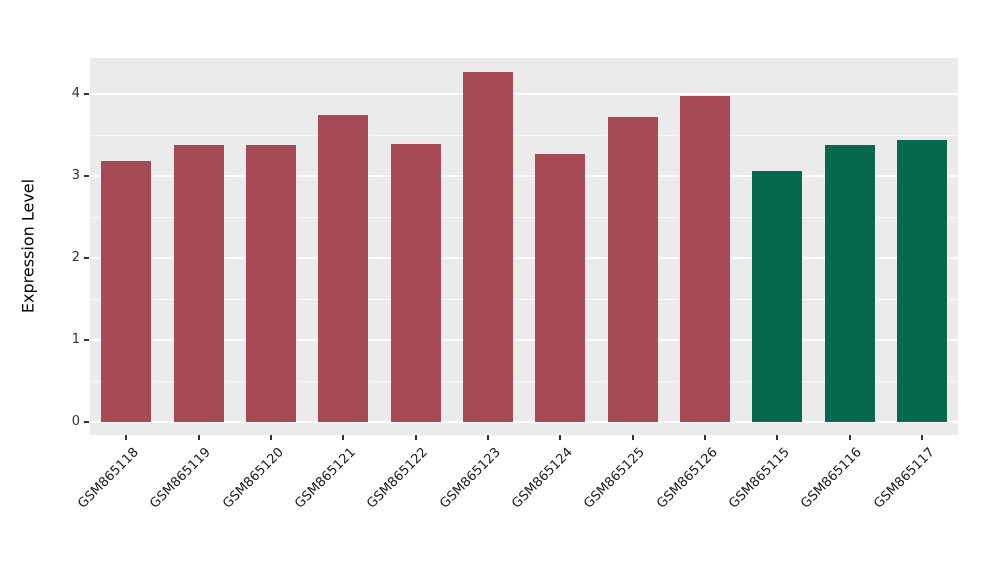 The width and height of the screenshot is (1000, 580). What do you see at coordinates (108, 478) in the screenshot?
I see `x-tick-label: GSM865118` at bounding box center [108, 478].